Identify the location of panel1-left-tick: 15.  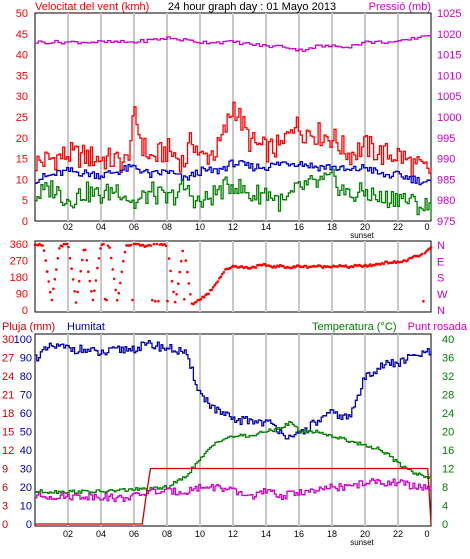
(22, 160).